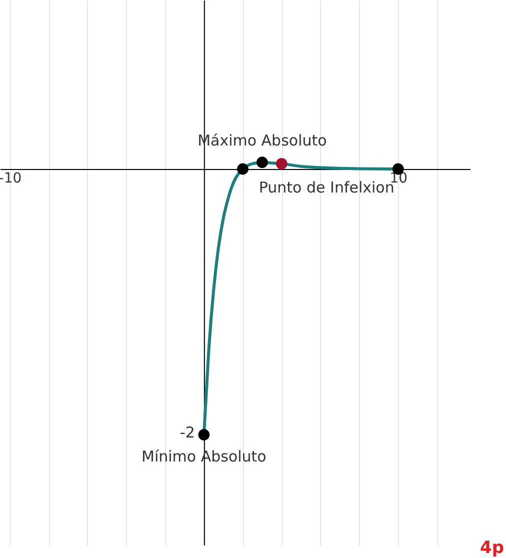 The width and height of the screenshot is (506, 558). I want to click on text: 4p, so click(492, 548).